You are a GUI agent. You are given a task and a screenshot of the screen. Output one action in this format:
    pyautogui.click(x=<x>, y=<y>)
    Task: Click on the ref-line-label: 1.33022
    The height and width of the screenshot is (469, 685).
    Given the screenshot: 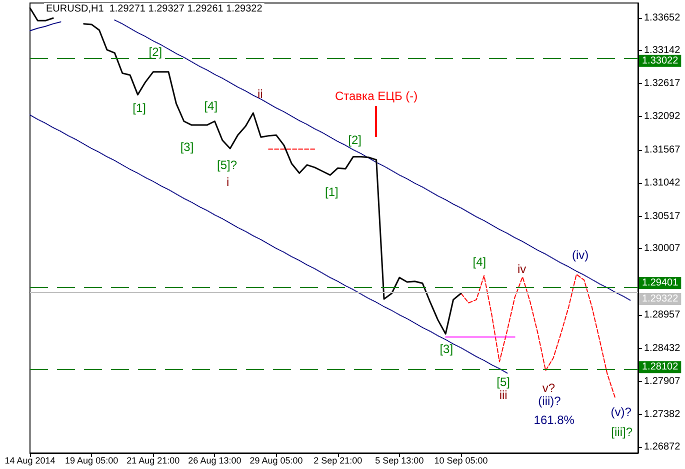 What is the action you would take?
    pyautogui.click(x=660, y=60)
    